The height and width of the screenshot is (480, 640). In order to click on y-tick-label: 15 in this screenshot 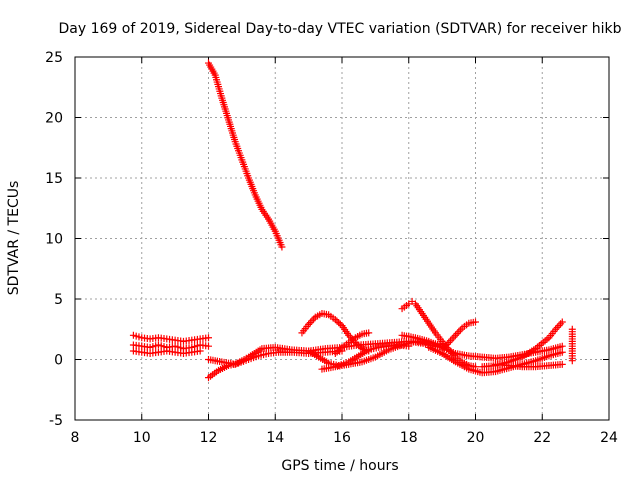, I will do `click(54, 179)`.